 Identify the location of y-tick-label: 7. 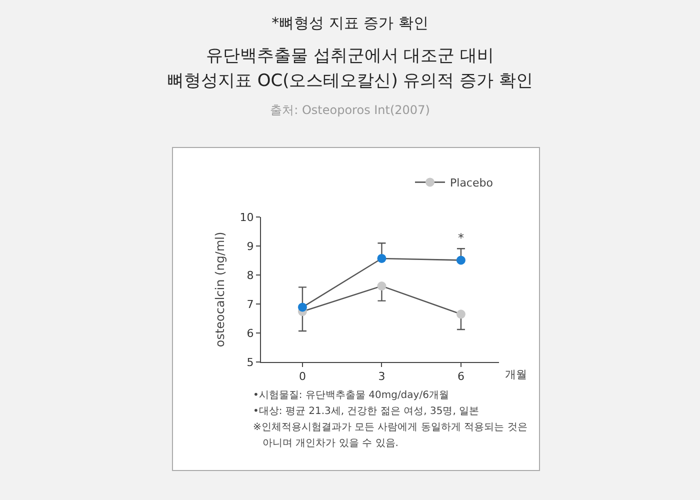
(250, 304).